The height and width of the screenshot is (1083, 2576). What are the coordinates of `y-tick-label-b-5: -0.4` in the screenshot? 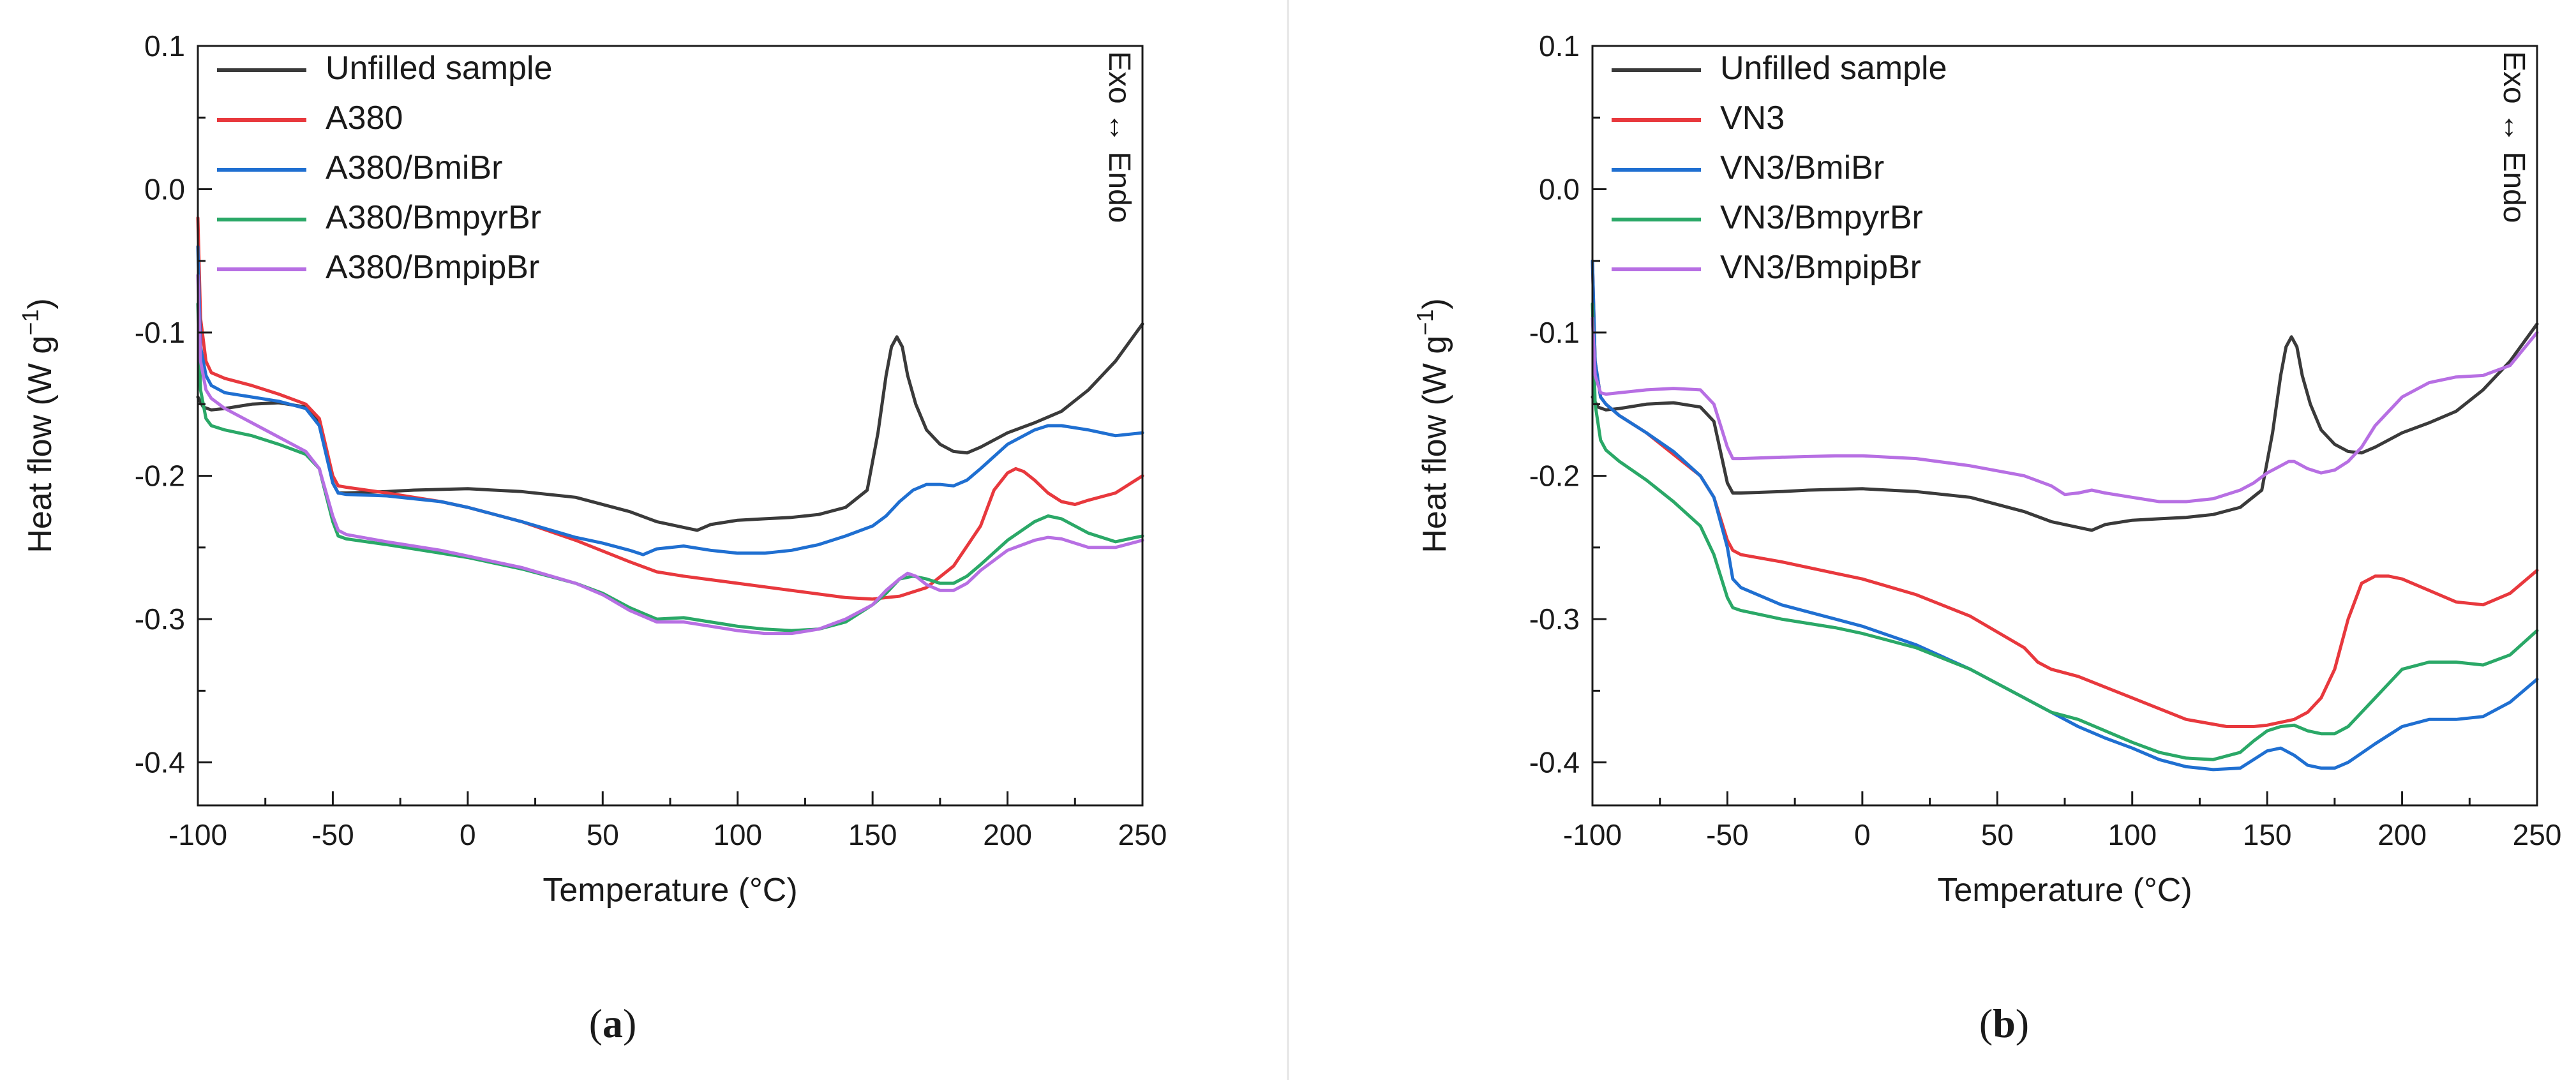 It's located at (1554, 763).